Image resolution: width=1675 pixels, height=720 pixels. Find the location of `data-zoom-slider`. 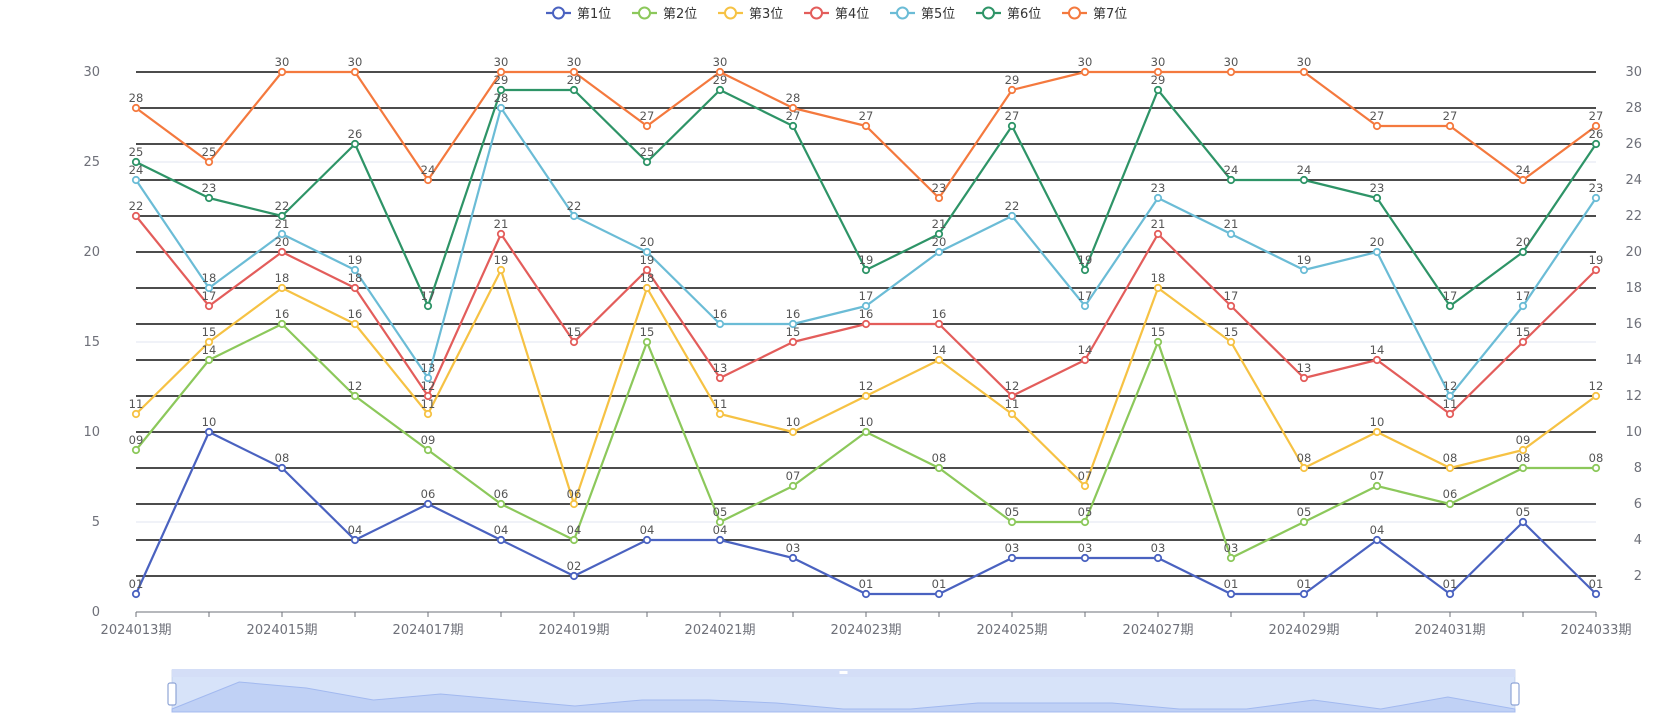

data-zoom-slider is located at coordinates (843, 691).